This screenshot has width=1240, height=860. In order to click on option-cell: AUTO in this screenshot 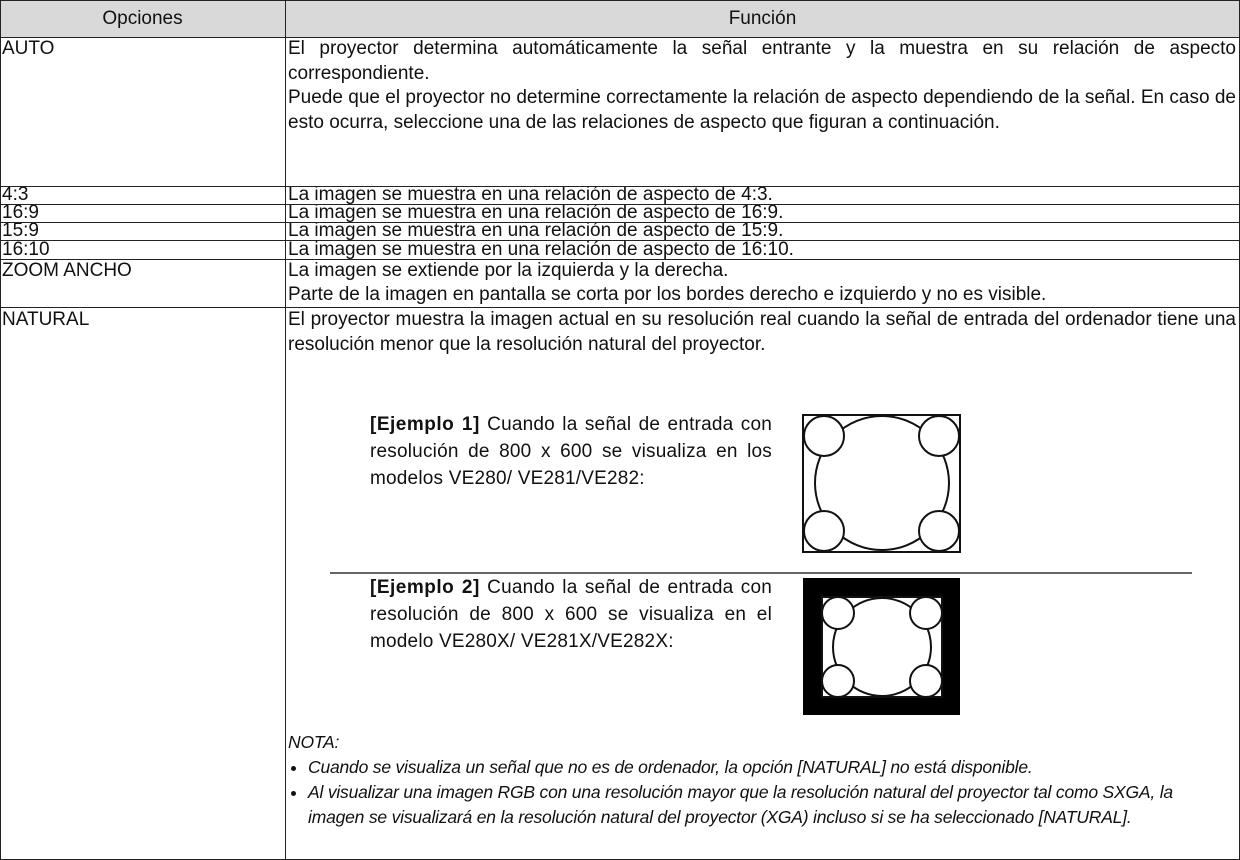, I will do `click(28, 48)`.